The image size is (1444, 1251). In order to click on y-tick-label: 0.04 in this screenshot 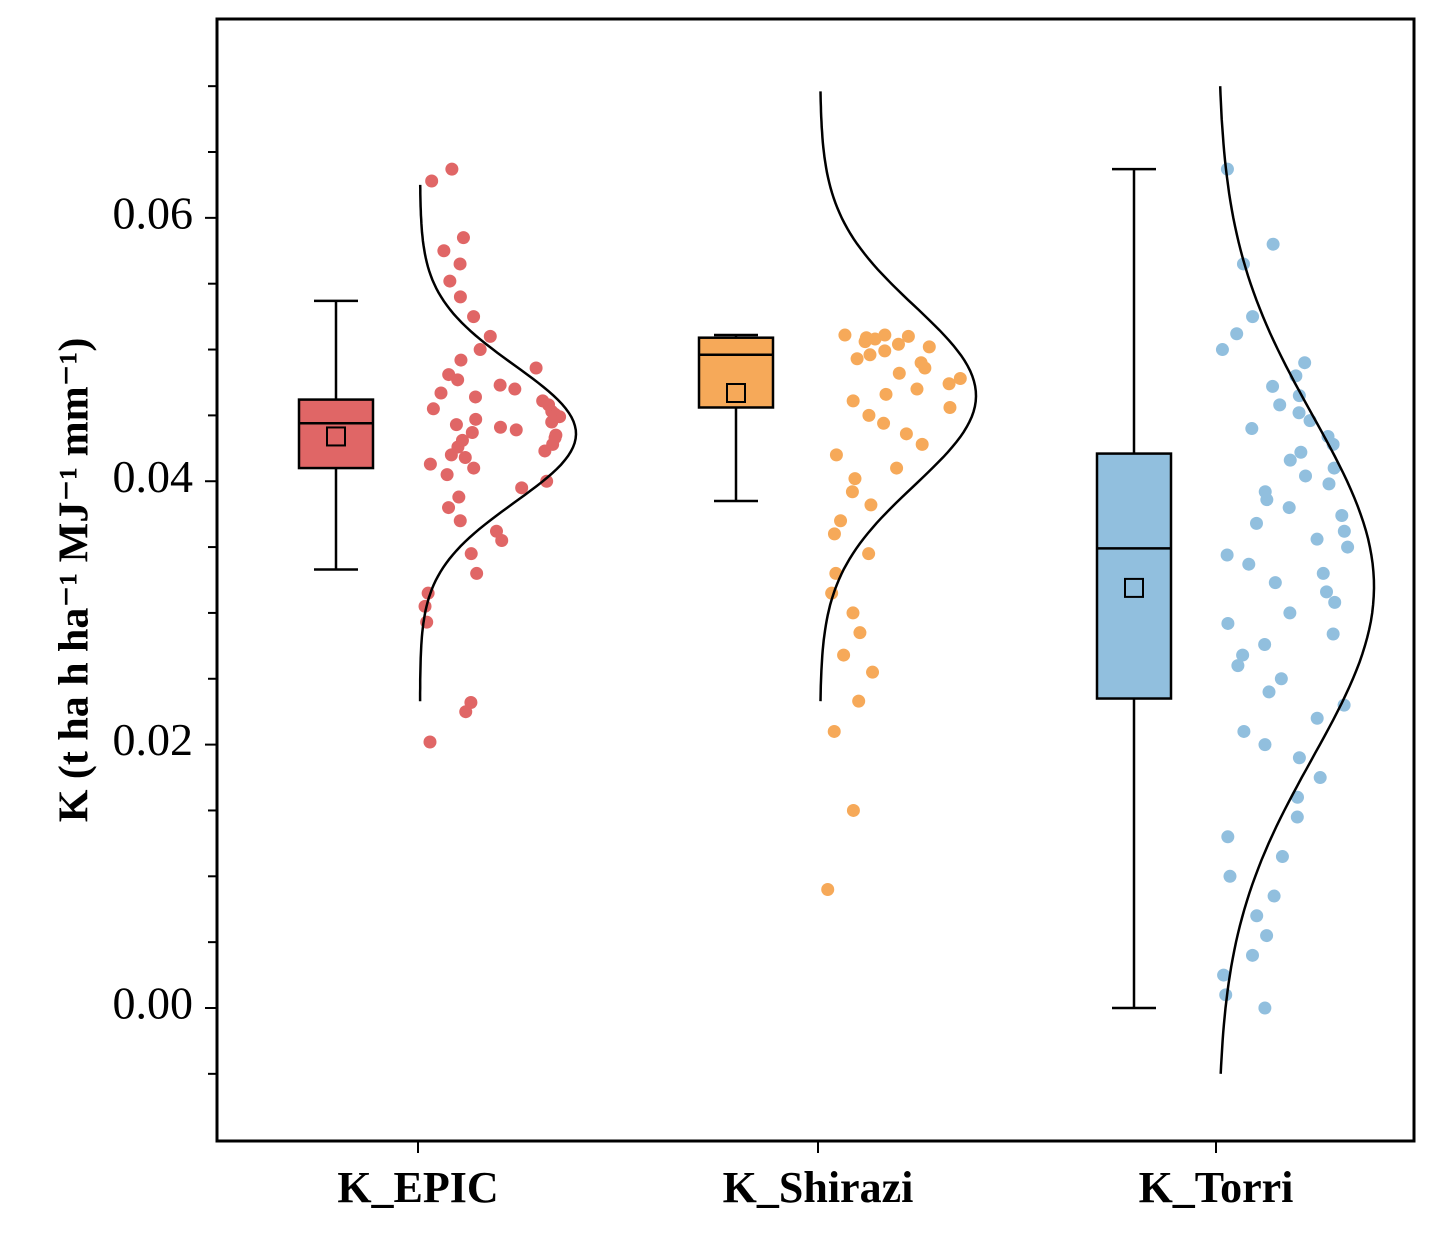, I will do `click(153, 476)`.